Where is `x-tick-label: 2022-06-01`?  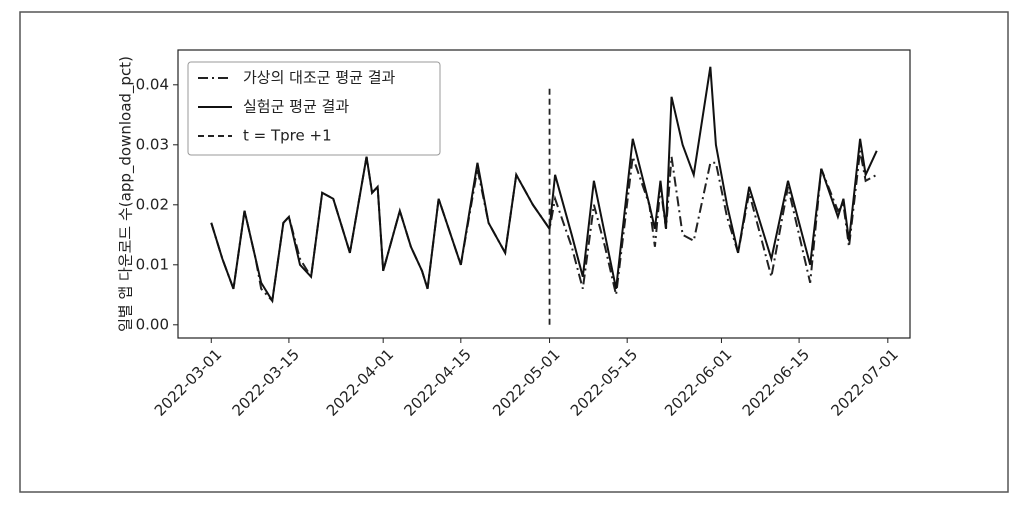 x-tick-label: 2022-06-01 is located at coordinates (698, 382).